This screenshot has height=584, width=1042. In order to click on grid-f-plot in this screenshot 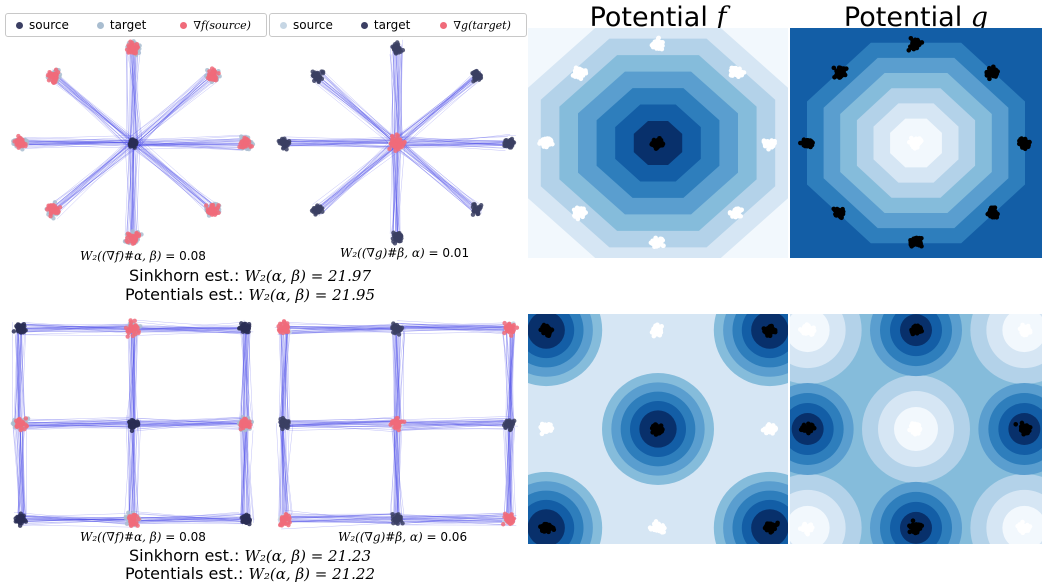, I will do `click(133, 424)`.